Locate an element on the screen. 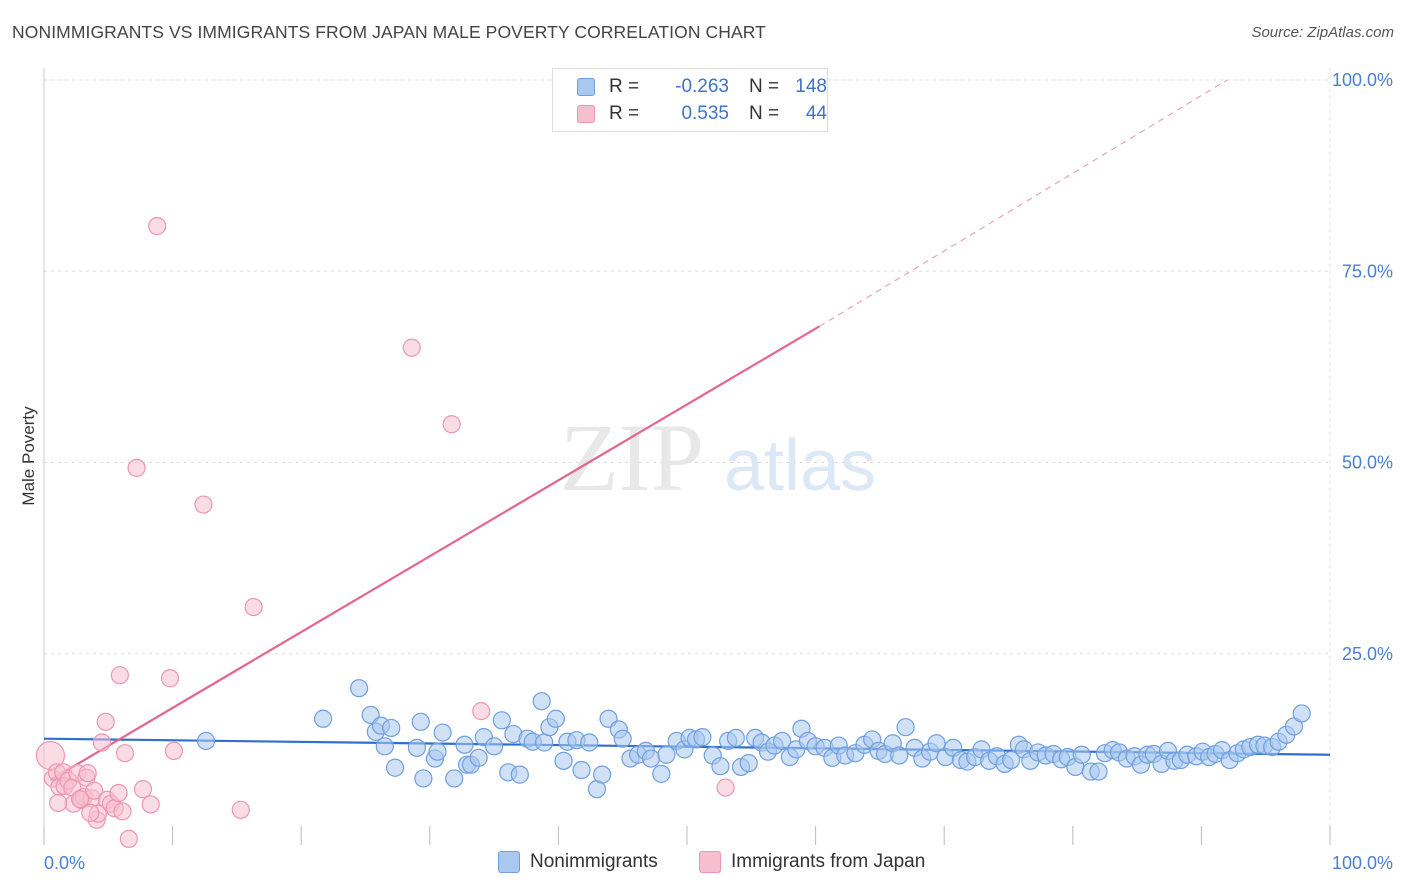 The height and width of the screenshot is (892, 1406). legend-n-value: 148 is located at coordinates (811, 86).